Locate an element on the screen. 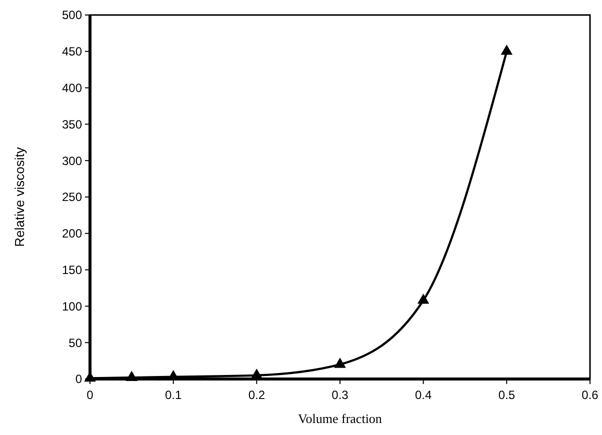  x-tick-label: 0 is located at coordinates (90, 395).